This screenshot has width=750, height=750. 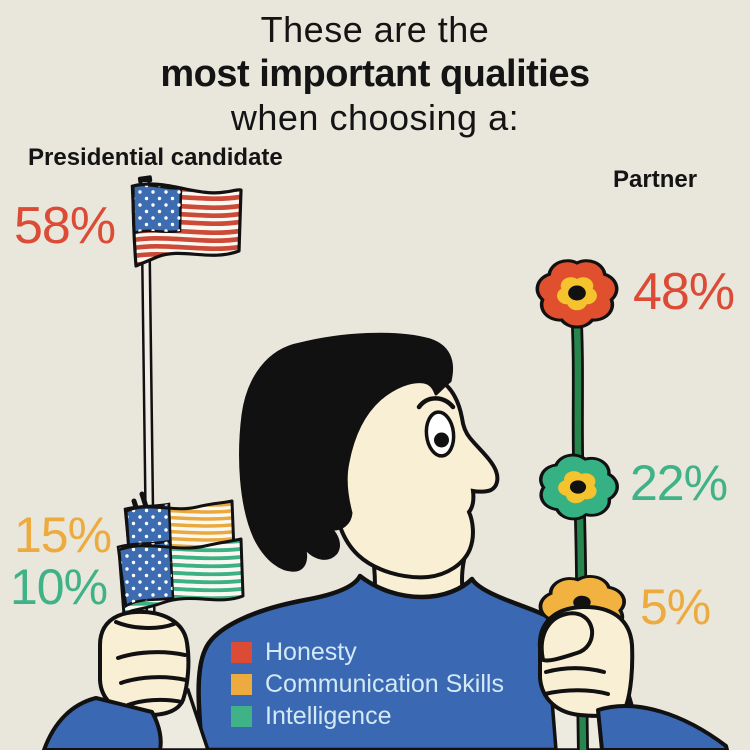 What do you see at coordinates (679, 483) in the screenshot?
I see `partner-intelligence-value: 22%` at bounding box center [679, 483].